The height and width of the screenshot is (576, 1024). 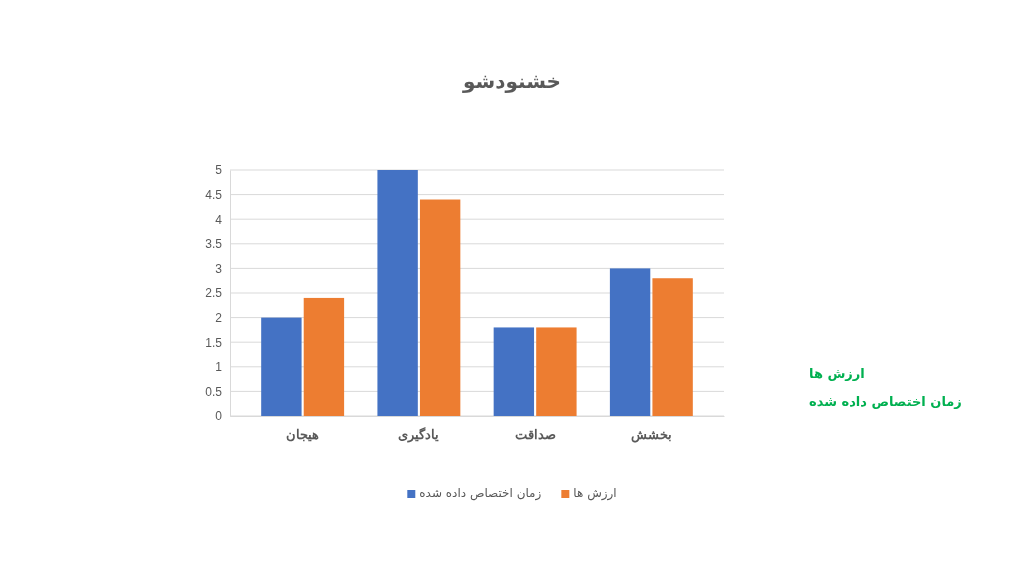 What do you see at coordinates (214, 342) in the screenshot?
I see `y-tick-label: 1.5` at bounding box center [214, 342].